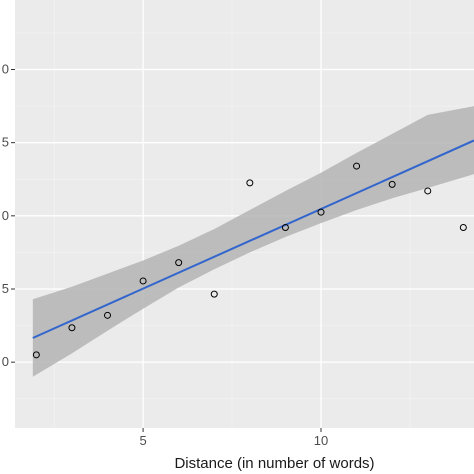 This screenshot has width=474, height=474. What do you see at coordinates (321, 440) in the screenshot?
I see `x-tick-label: 10` at bounding box center [321, 440].